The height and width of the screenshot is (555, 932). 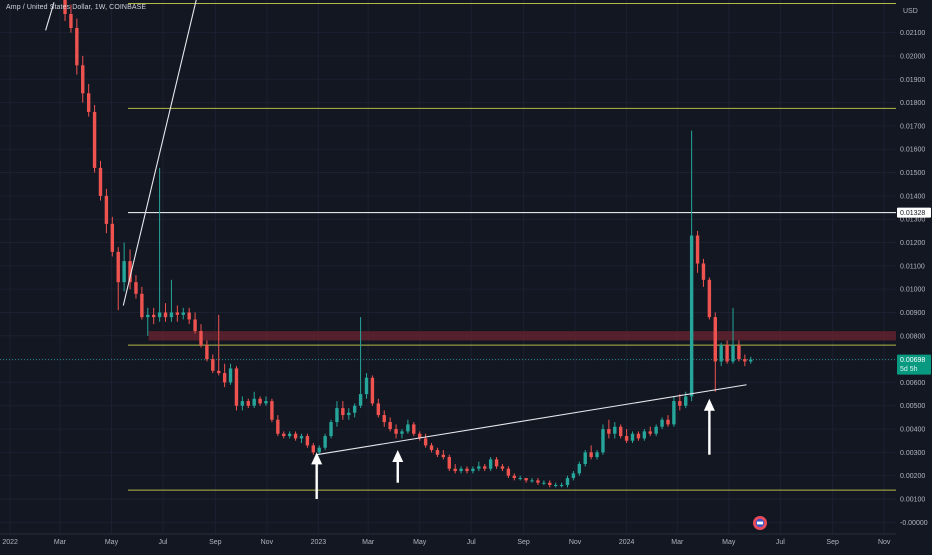 What do you see at coordinates (780, 542) in the screenshot?
I see `time-tick-label: Jul` at bounding box center [780, 542].